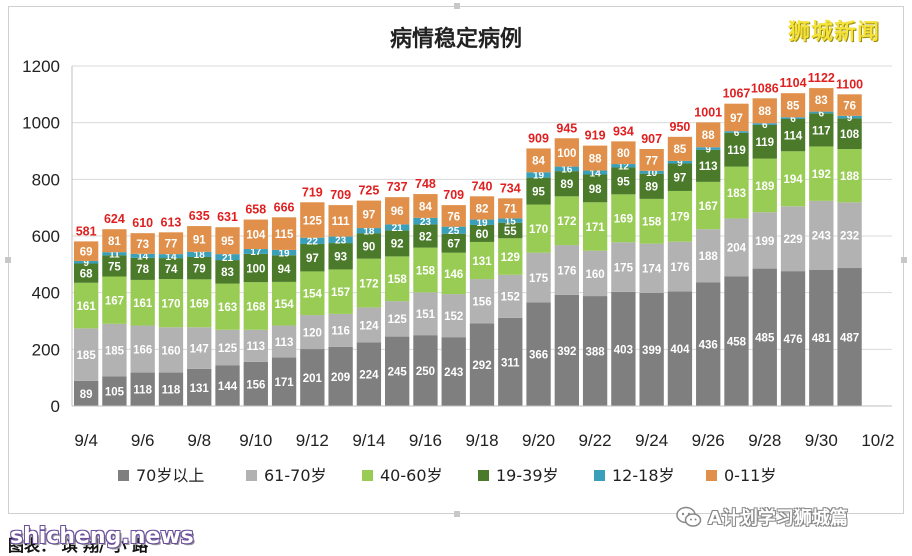 This screenshot has width=912, height=556. I want to click on x-tick-label: 9/12, so click(312, 440).